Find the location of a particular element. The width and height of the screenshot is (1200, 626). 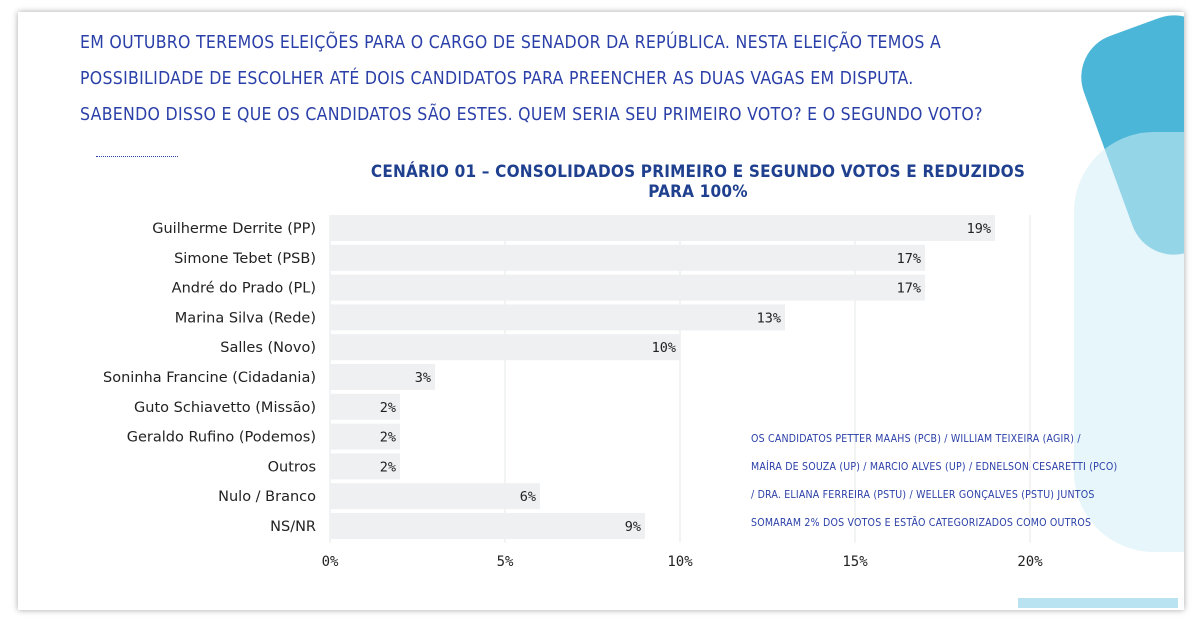

category-label: Outros is located at coordinates (292, 467).